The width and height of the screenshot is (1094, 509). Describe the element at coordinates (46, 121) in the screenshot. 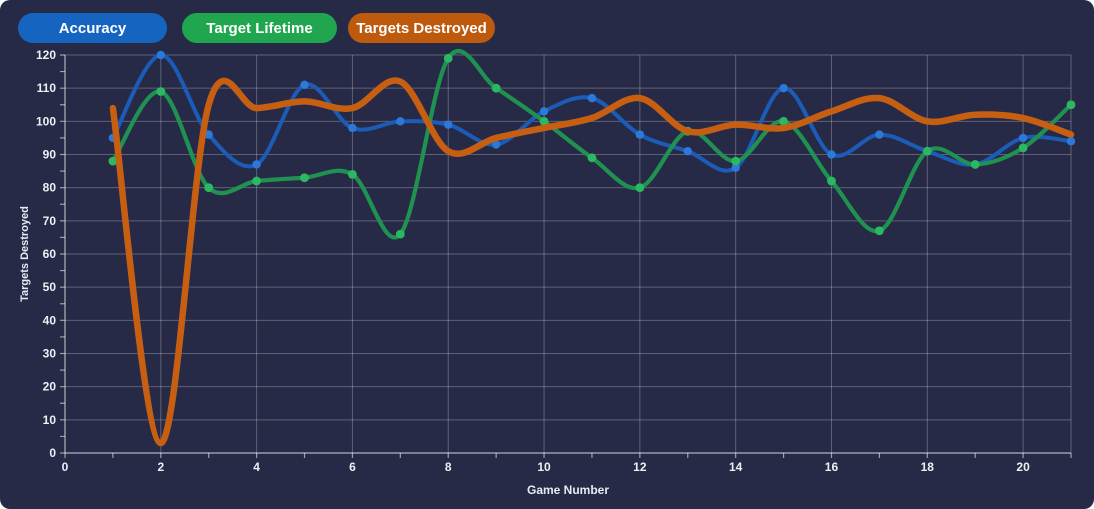

I see `svg-text: 100` at that location.